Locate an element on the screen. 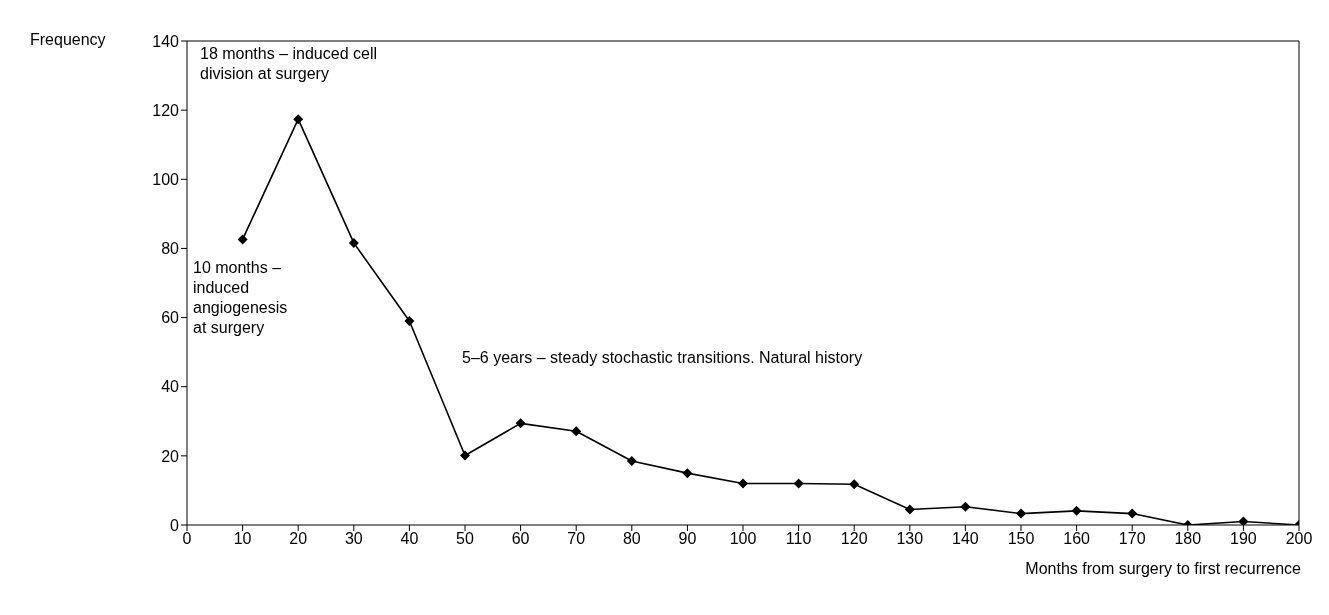 The width and height of the screenshot is (1329, 615). y-tick-label: 0 is located at coordinates (175, 525).